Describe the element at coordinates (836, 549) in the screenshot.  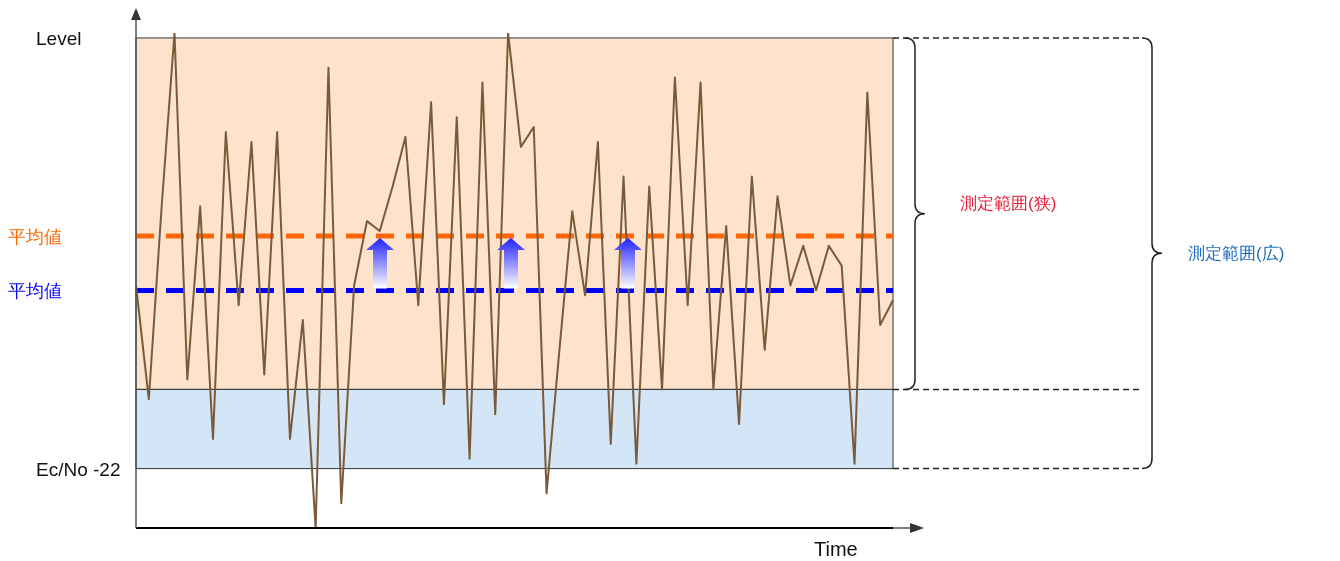
I see `x-axis-title: Time` at that location.